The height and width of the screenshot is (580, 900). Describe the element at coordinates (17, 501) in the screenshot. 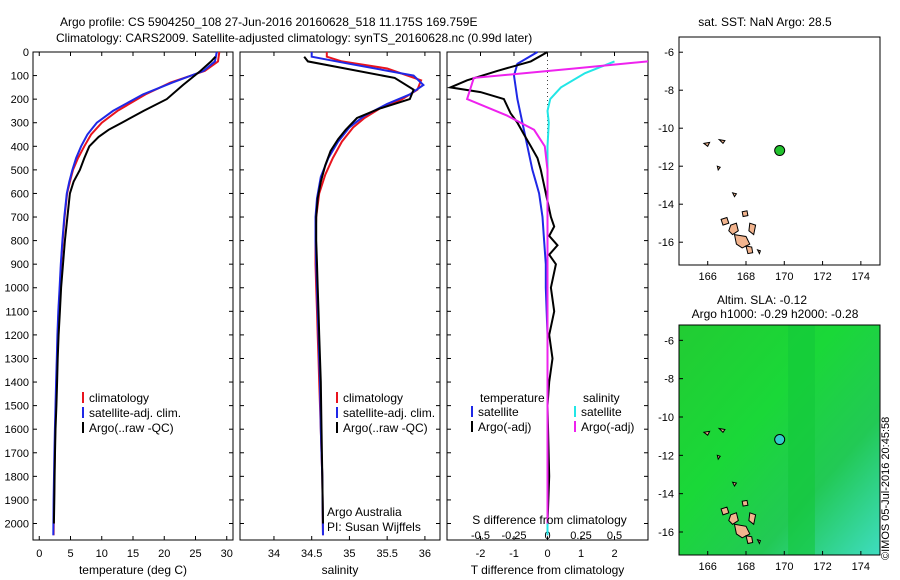

I see `depth-tick-label: 1900` at that location.